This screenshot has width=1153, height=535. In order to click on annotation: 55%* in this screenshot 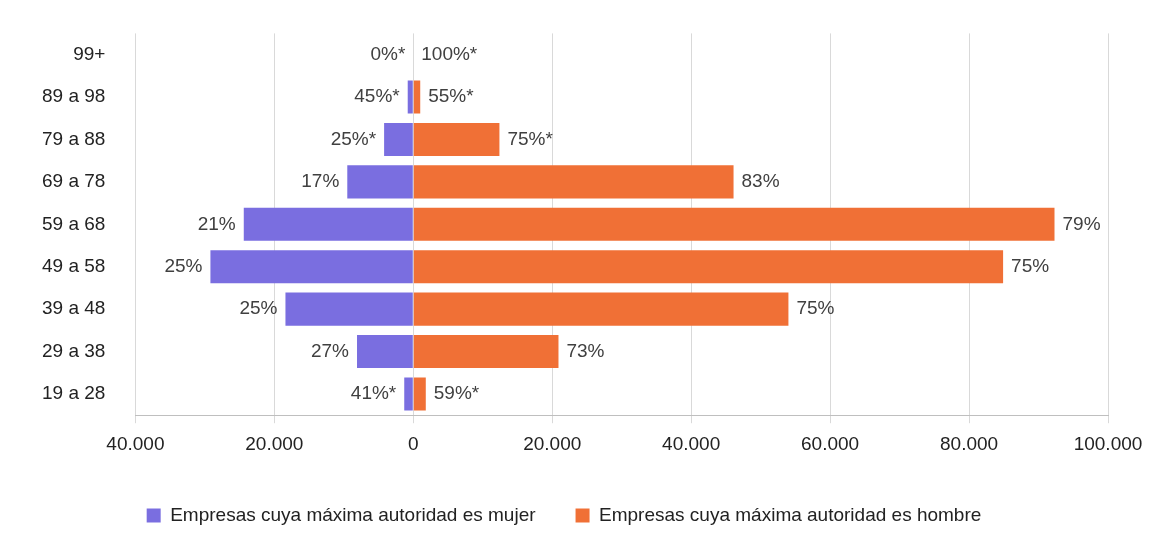, I will do `click(451, 96)`.